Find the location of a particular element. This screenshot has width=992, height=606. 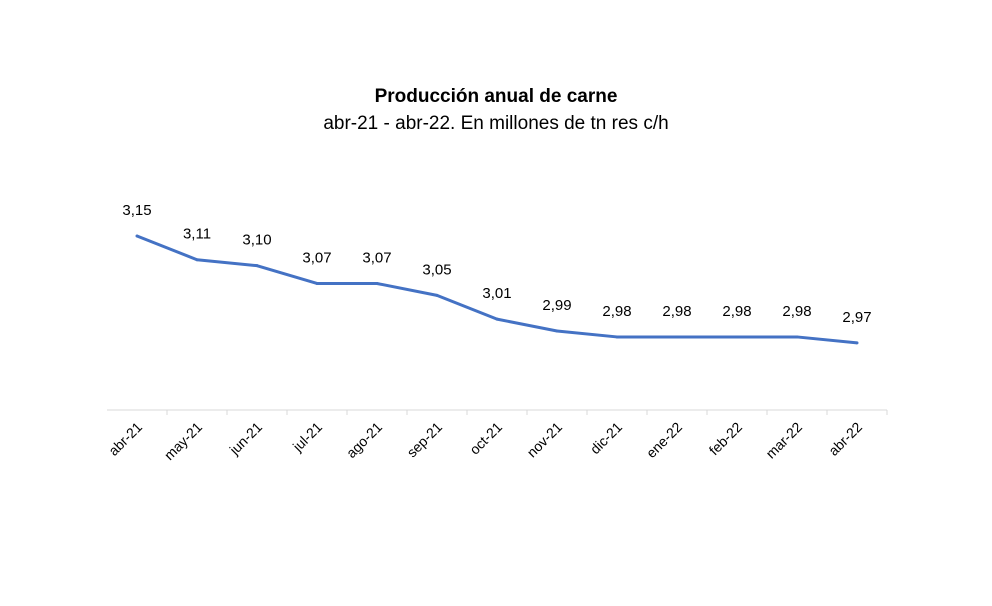

x-tick-label: oct-21 is located at coordinates (485, 438).